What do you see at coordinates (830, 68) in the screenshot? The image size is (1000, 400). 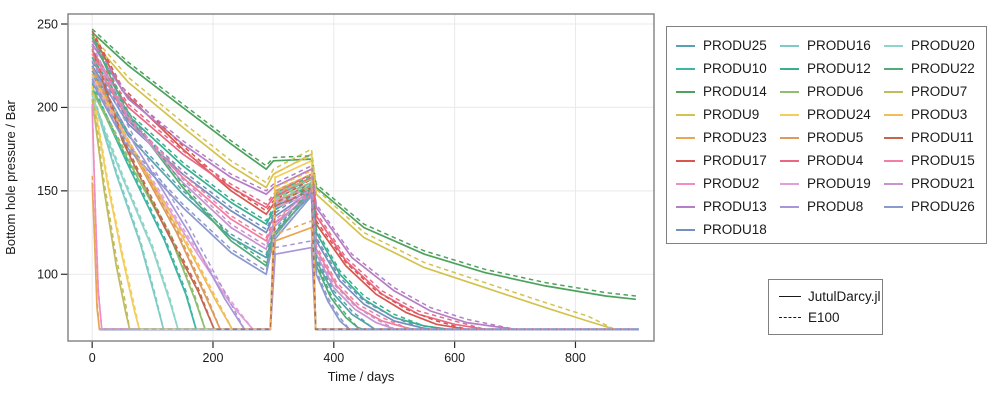 I see `legend-item-PRODU12: PRODU12` at bounding box center [830, 68].